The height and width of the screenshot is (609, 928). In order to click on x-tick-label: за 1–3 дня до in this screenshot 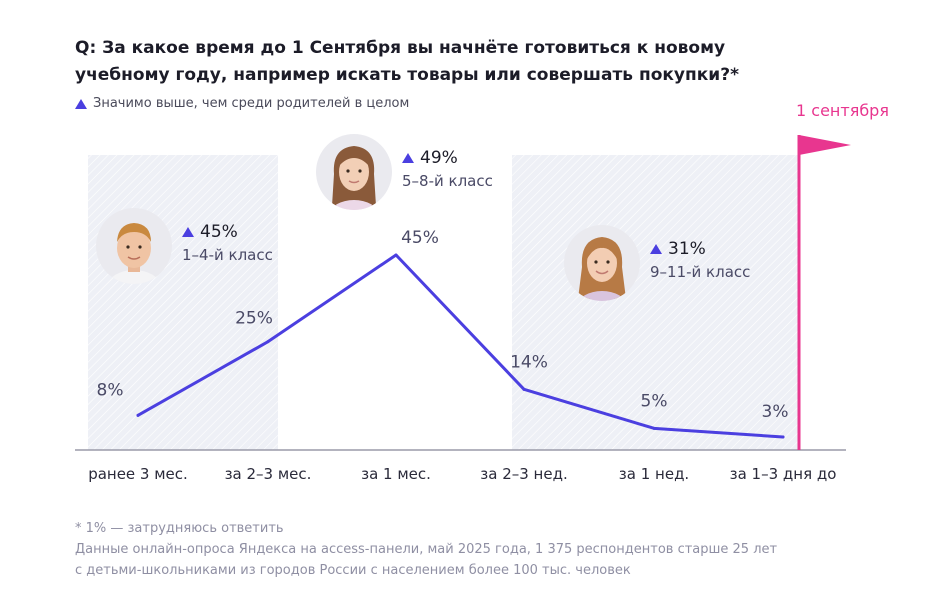, I will do `click(783, 474)`.